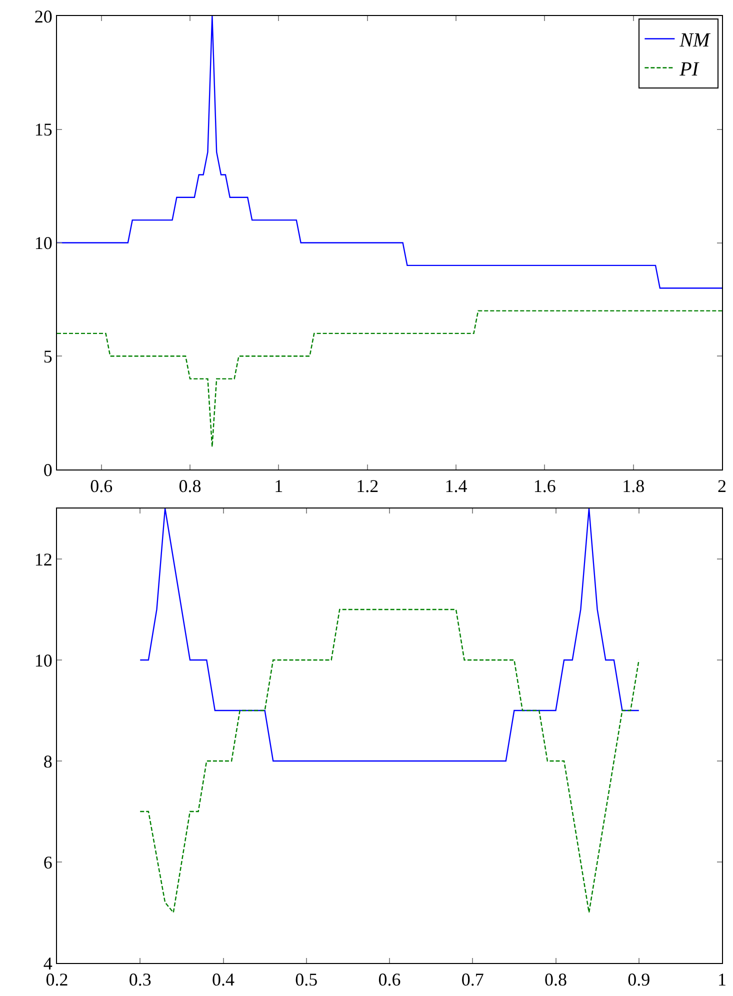  I want to click on x-tick-label: 1.4, so click(456, 486).